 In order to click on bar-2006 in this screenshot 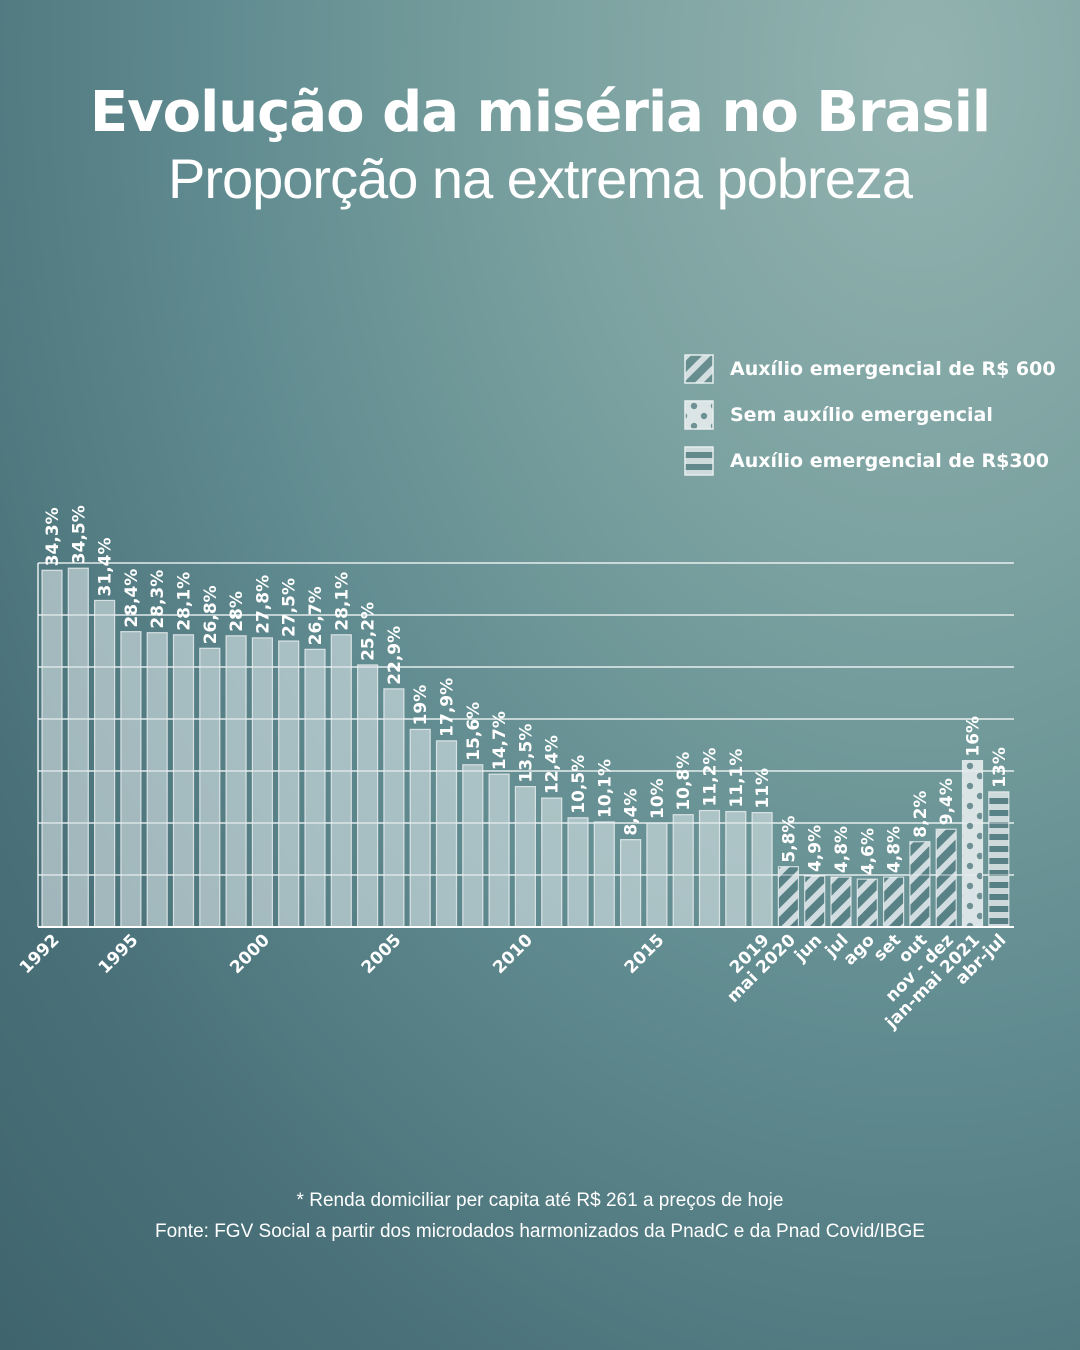, I will do `click(420, 828)`.